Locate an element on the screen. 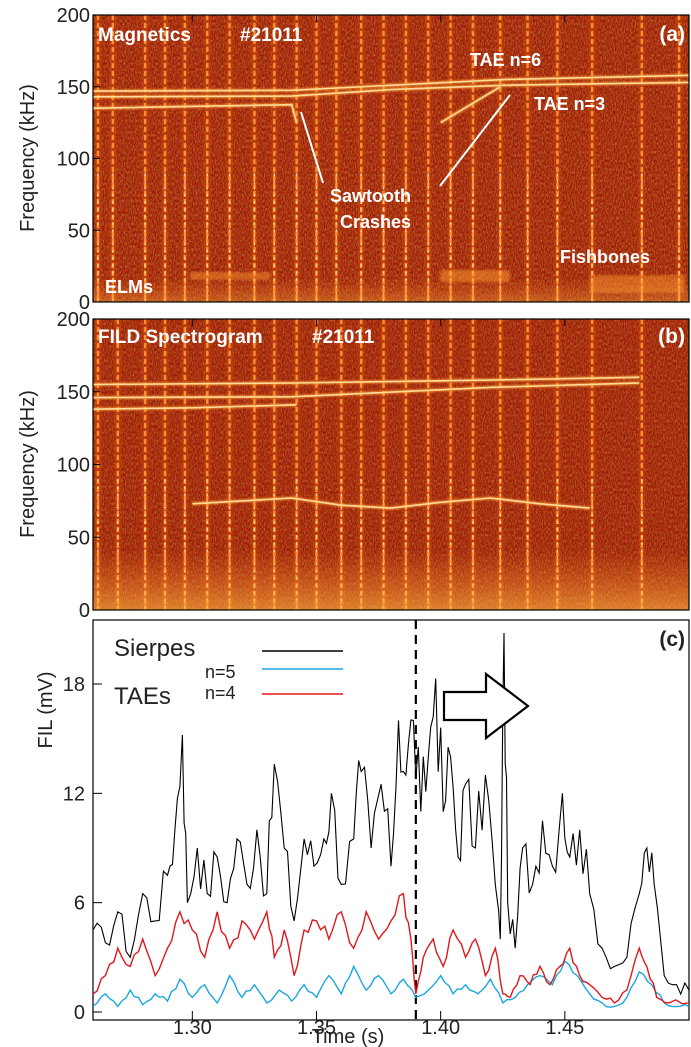 This screenshot has height=1047, width=691. panel-c-x-tick-label: 1.40 is located at coordinates (440, 1028).